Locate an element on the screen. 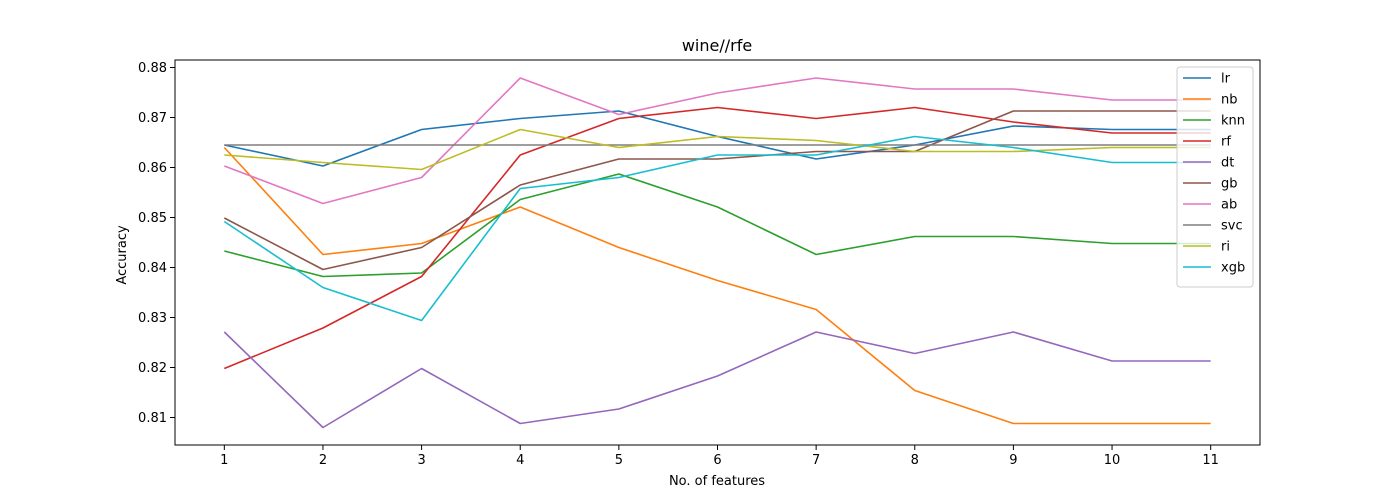  legend-label-ab: ab is located at coordinates (1229, 205).